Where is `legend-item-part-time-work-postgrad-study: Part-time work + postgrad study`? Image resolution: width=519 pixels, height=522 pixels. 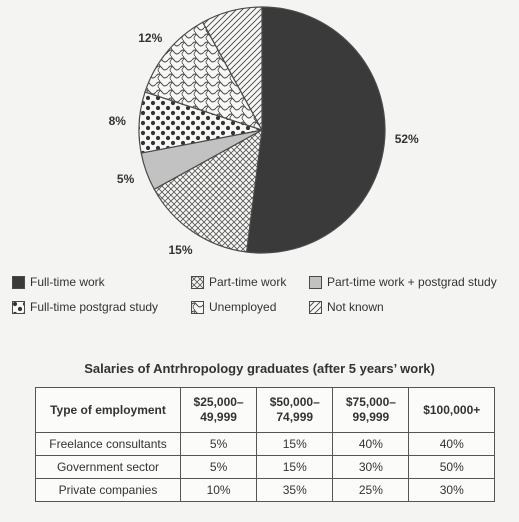
legend-item-part-time-work-postgrad-study: Part-time work + postgrad study is located at coordinates (403, 282).